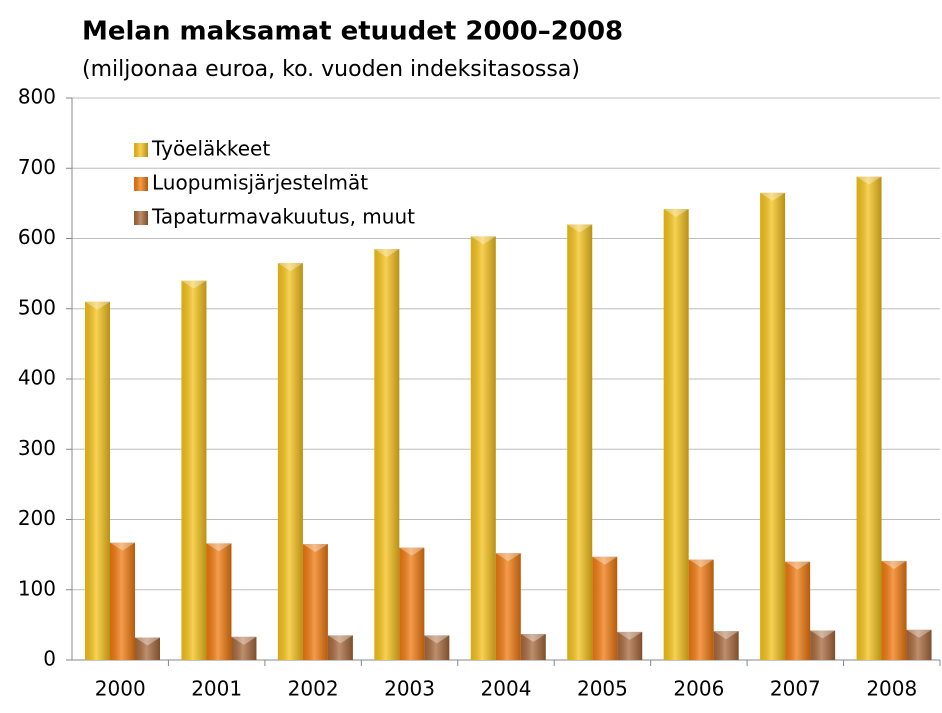  What do you see at coordinates (313, 689) in the screenshot?
I see `x-tick-label: 2002` at bounding box center [313, 689].